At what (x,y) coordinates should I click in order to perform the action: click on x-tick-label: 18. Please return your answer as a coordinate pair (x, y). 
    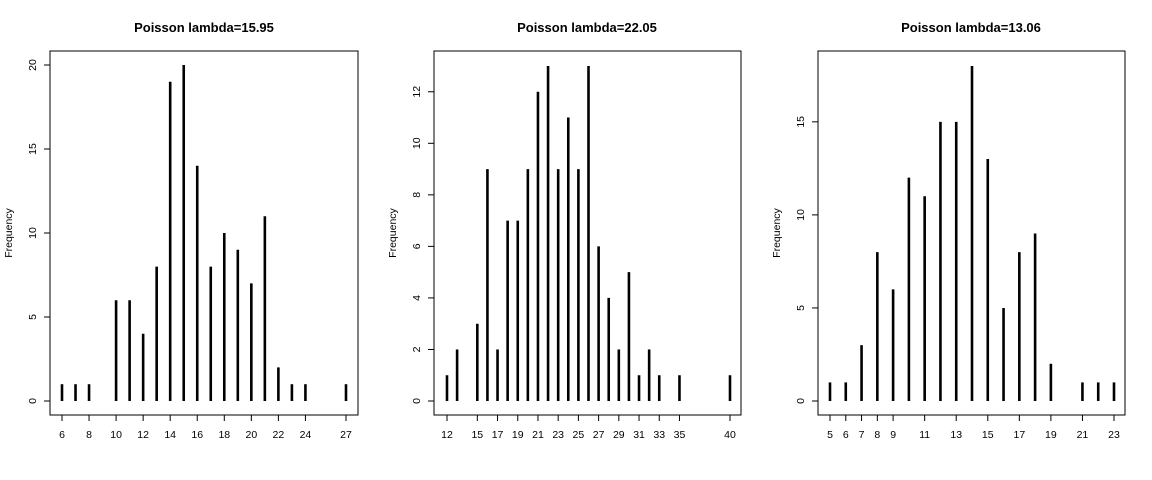
    Looking at the image, I should click on (224, 435).